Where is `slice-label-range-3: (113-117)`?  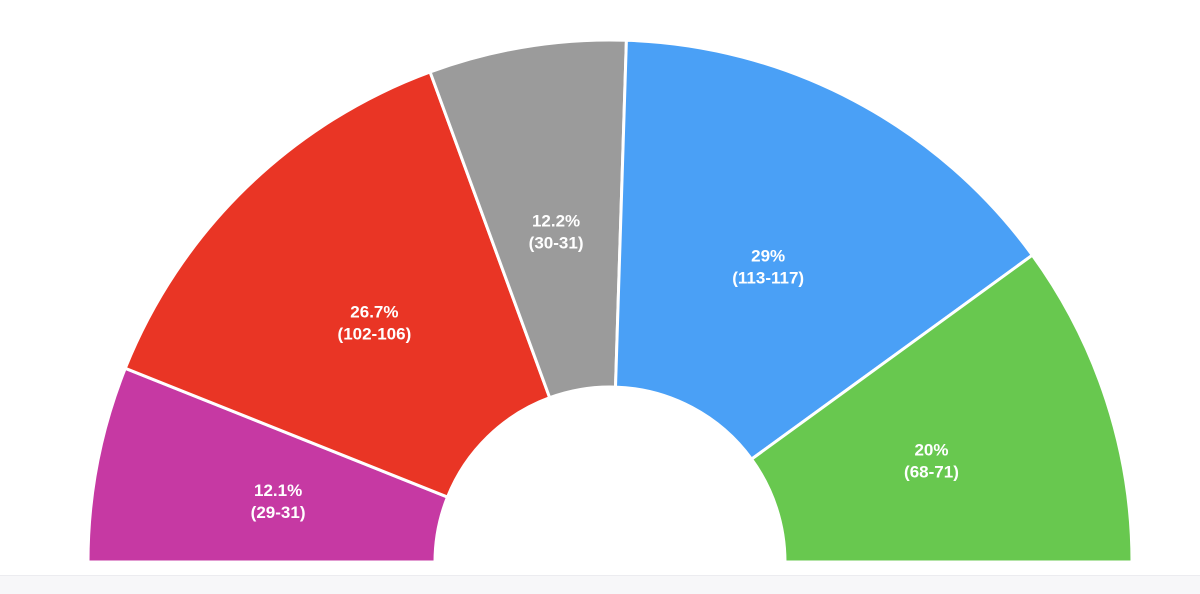 slice-label-range-3: (113-117) is located at coordinates (768, 277).